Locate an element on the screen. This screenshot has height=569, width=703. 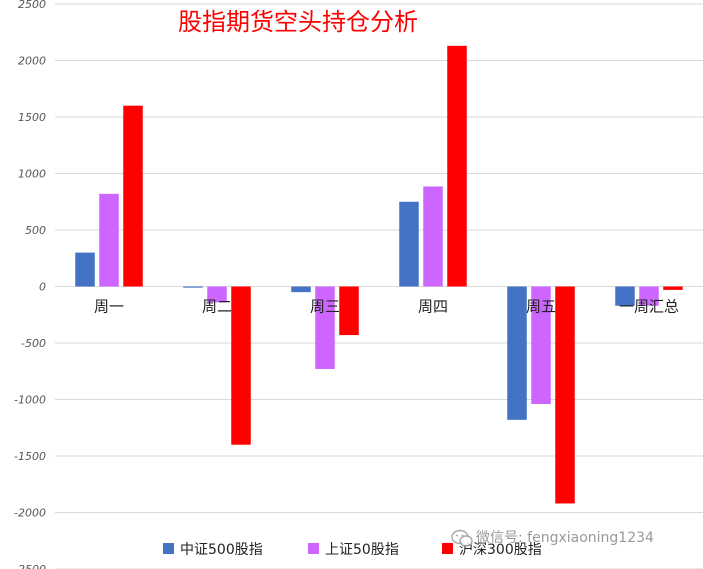
y-tick-label: 1000 is located at coordinates (32, 174).